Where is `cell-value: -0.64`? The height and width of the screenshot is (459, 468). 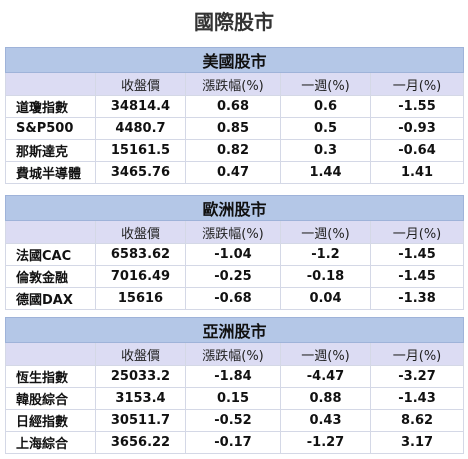 cell-value: -0.64 is located at coordinates (417, 150).